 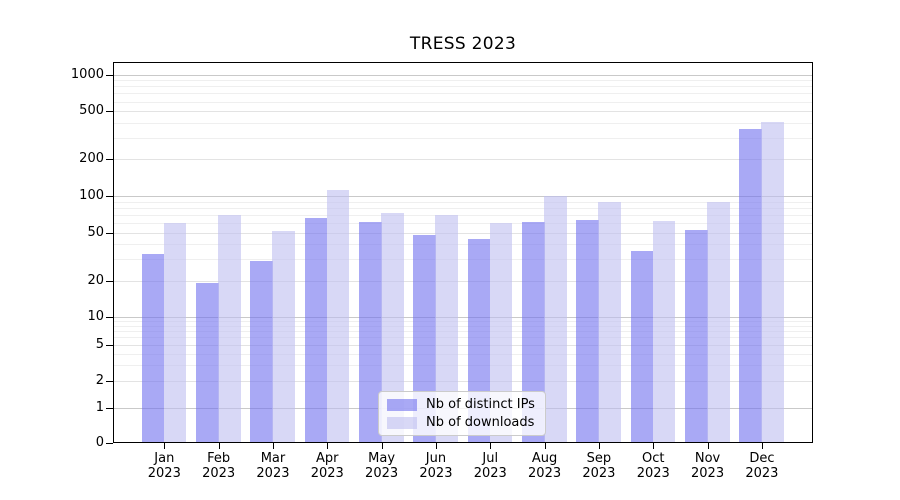 What do you see at coordinates (95, 280) in the screenshot?
I see `y-tick-label-20: 20` at bounding box center [95, 280].